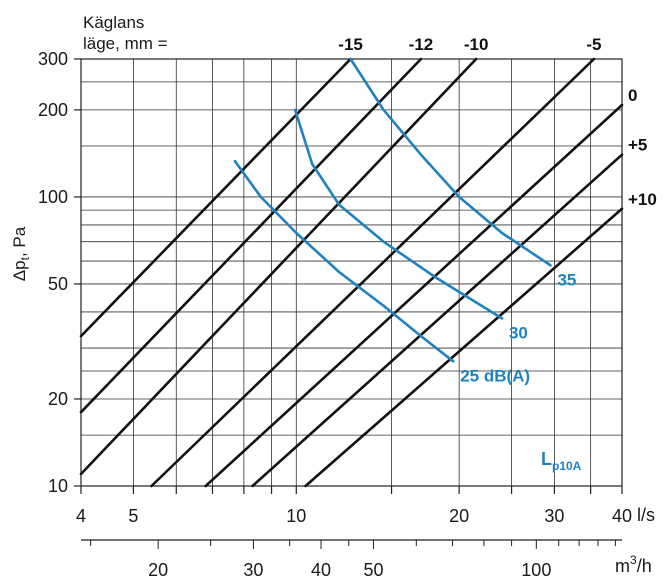 The image size is (664, 585). I want to click on setting-label-0: 0, so click(632, 95).